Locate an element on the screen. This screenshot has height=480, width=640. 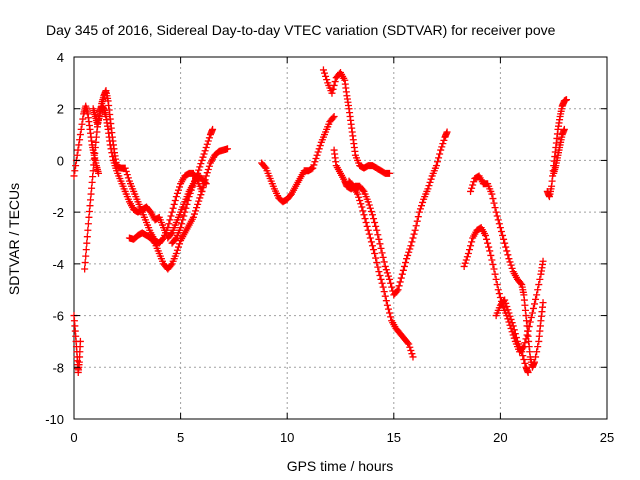
x-tick-label: 20 is located at coordinates (500, 437).